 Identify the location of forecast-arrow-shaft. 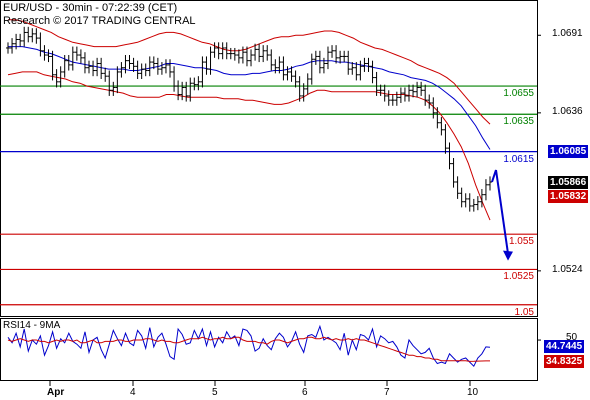
(502, 211).